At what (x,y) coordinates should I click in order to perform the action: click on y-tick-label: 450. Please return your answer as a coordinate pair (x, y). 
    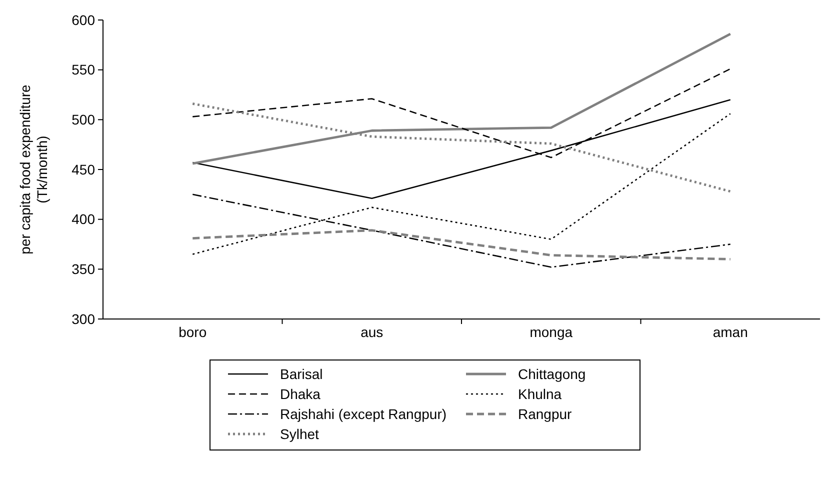
    Looking at the image, I should click on (84, 169).